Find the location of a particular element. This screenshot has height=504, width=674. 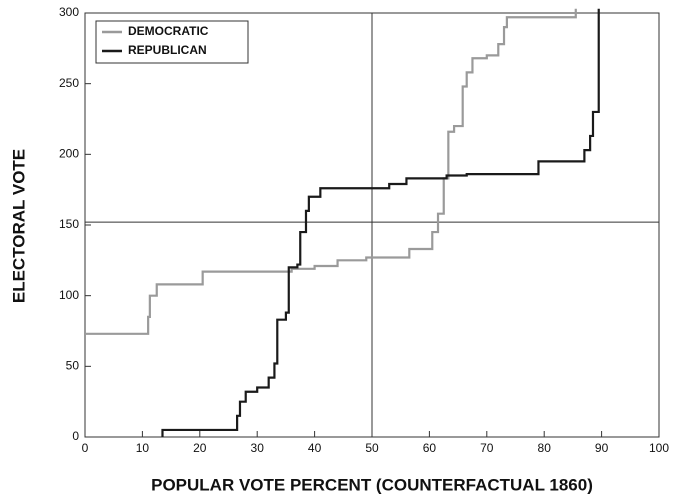

legend-label: REPUBLICAN is located at coordinates (167, 50).